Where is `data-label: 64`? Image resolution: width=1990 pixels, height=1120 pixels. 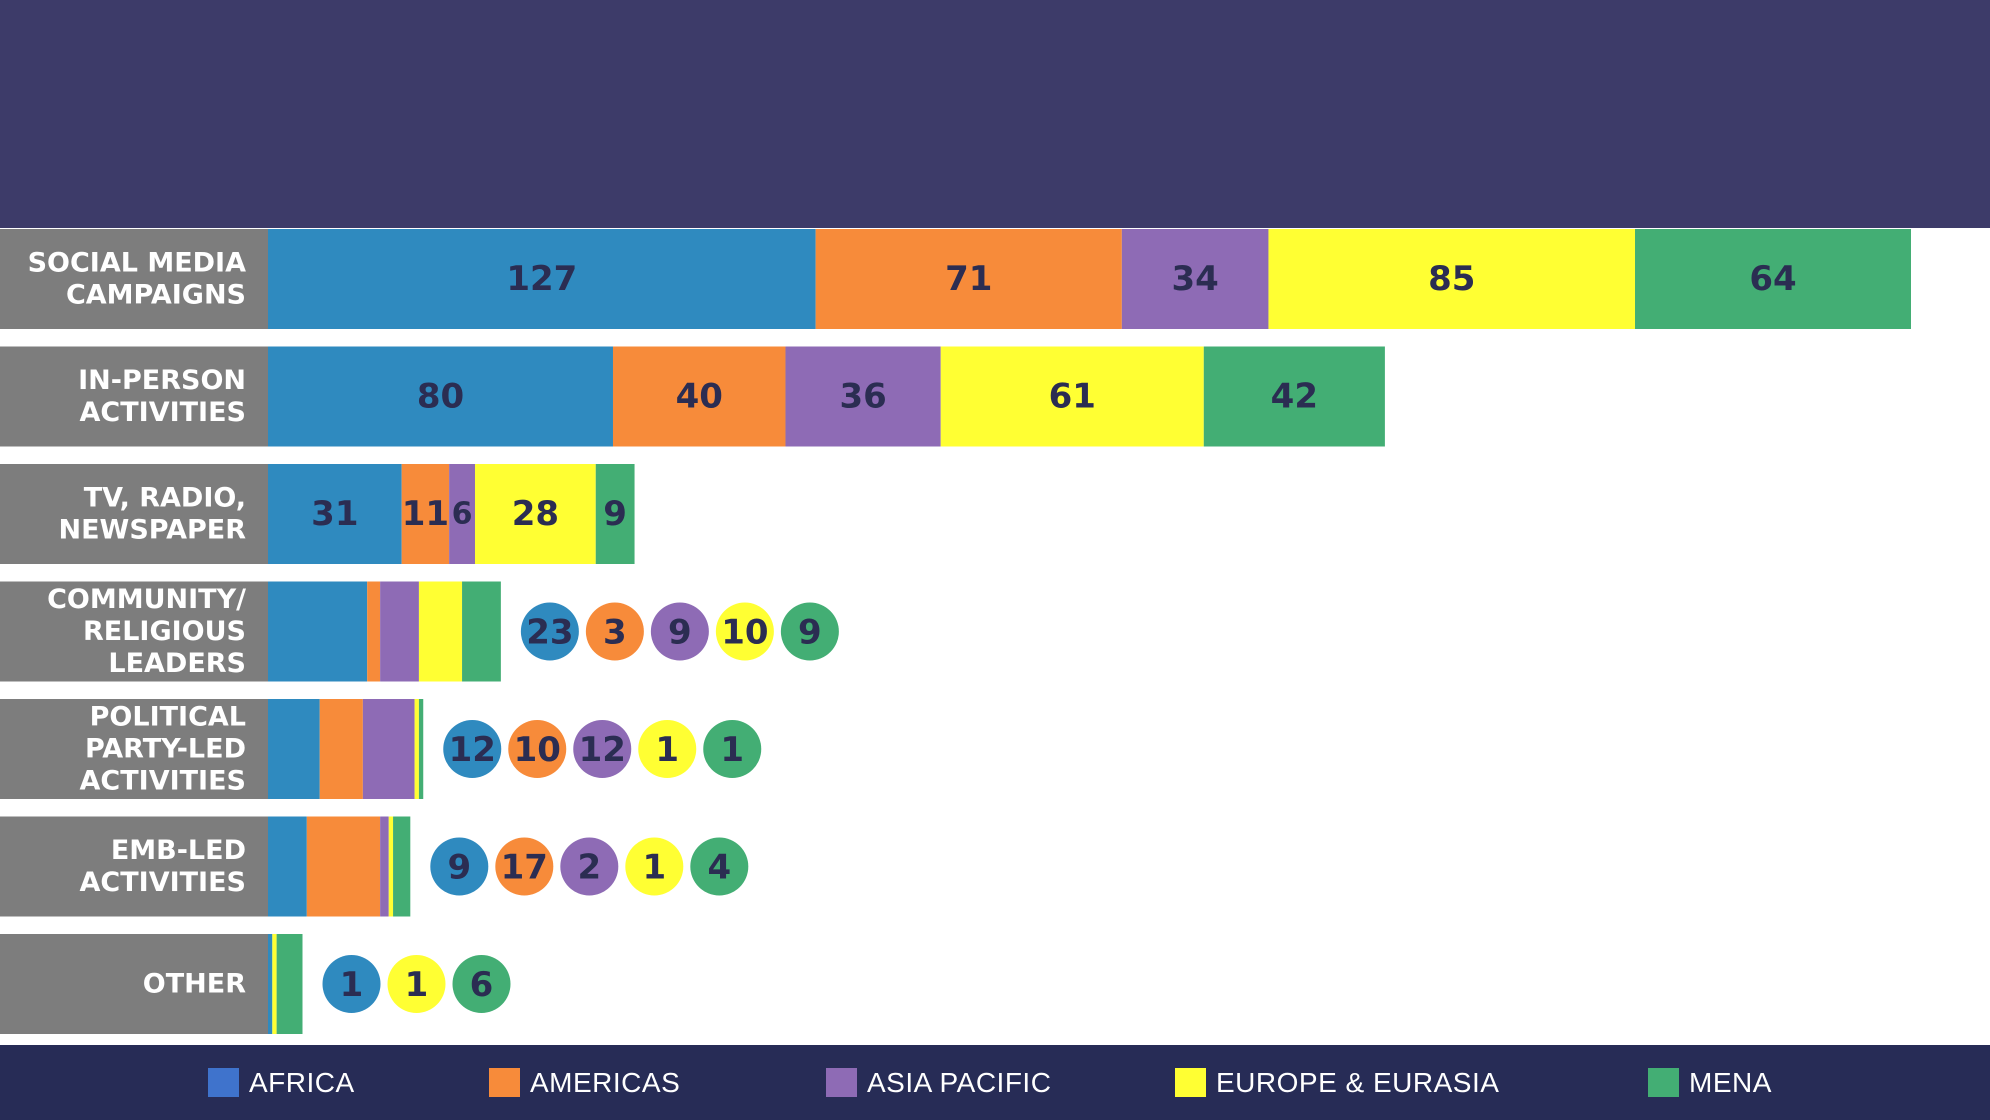 data-label: 64 is located at coordinates (1772, 279).